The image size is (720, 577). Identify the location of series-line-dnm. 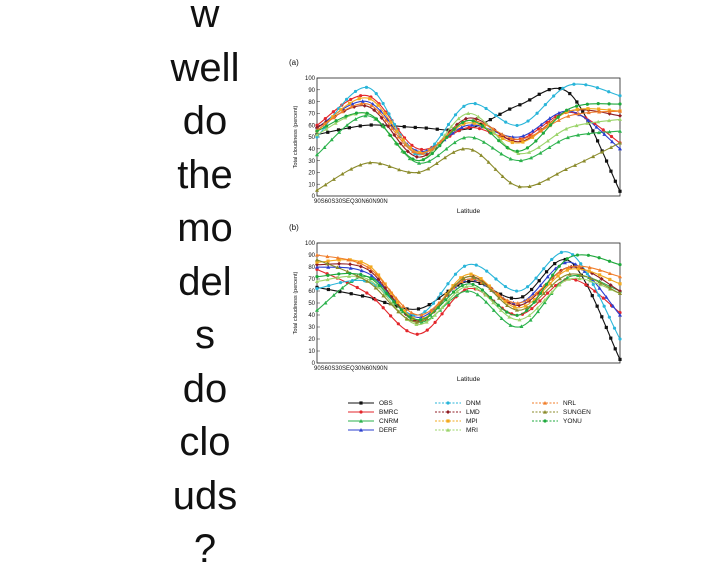
(468, 119).